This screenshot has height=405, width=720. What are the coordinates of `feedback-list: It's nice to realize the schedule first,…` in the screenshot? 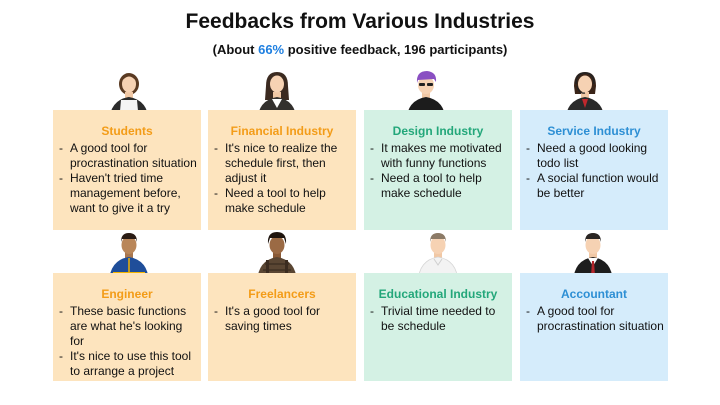 It's located at (282, 178).